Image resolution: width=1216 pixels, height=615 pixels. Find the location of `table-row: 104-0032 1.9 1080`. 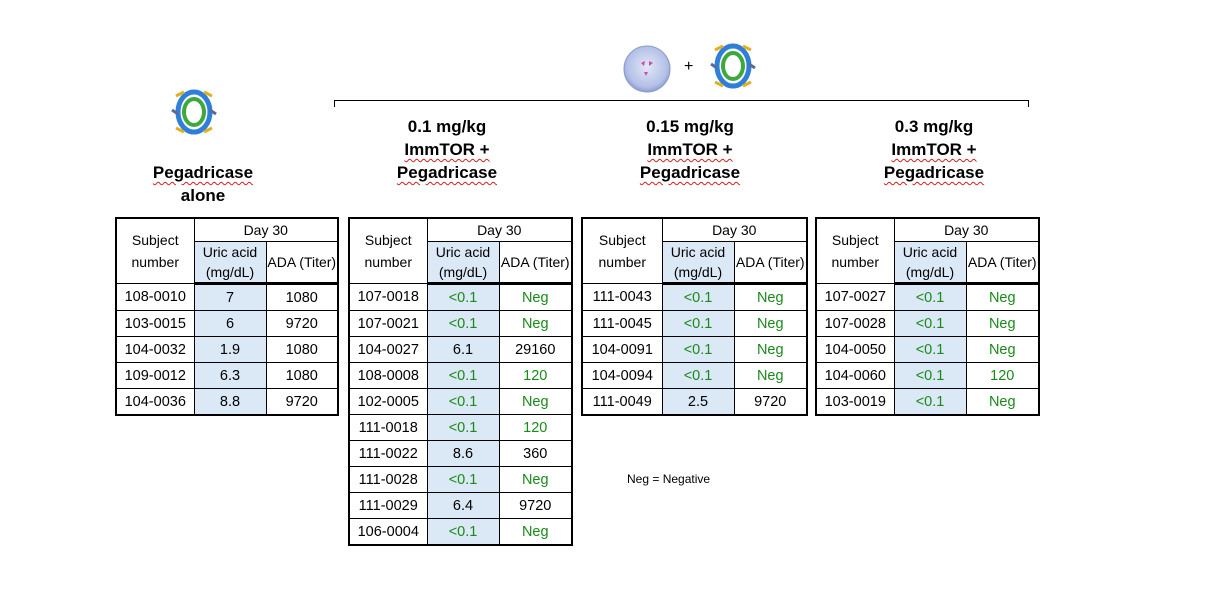

table-row: 104-0032 1.9 1080 is located at coordinates (227, 349).